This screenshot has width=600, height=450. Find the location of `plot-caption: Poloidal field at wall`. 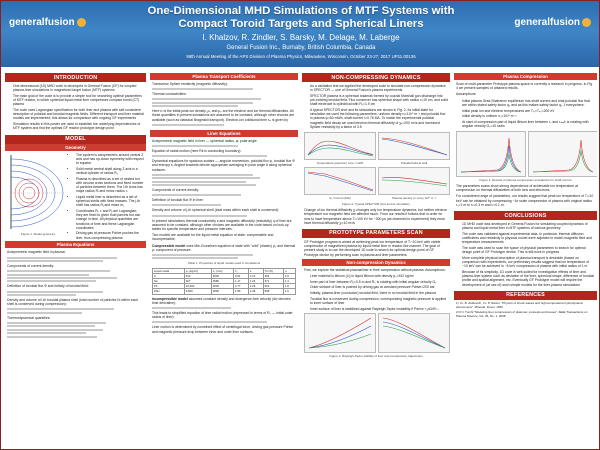

plot-caption: Poloidal field at wall is located at coordinates (414, 162).